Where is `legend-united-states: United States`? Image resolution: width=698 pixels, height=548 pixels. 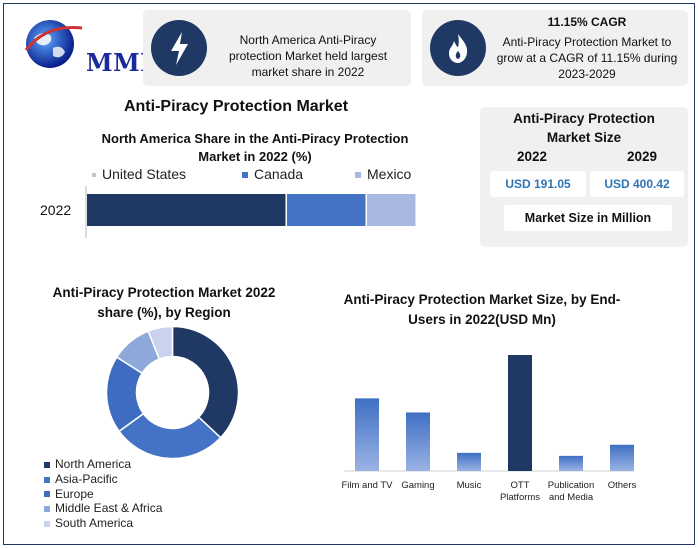
legend-united-states: United States is located at coordinates (139, 174).